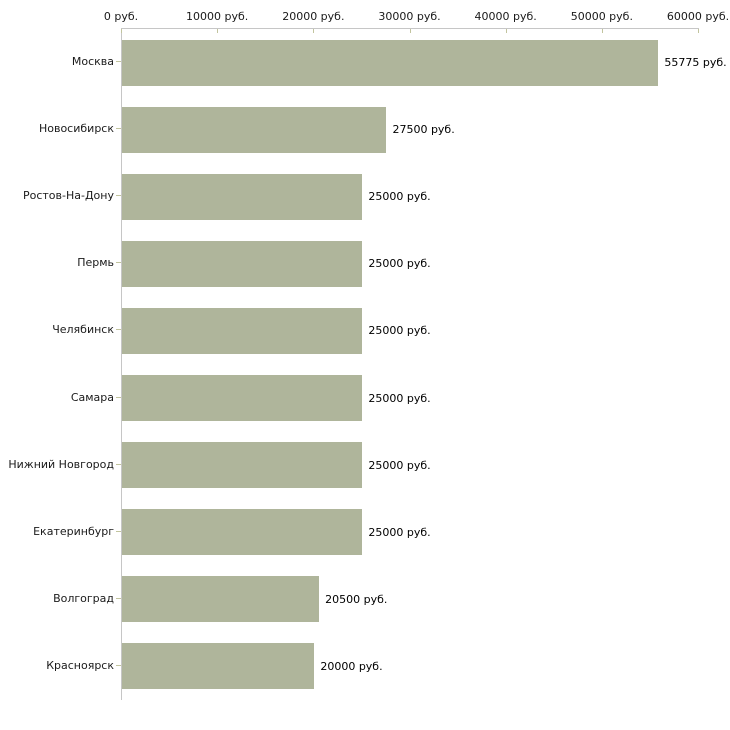  I want to click on category-label: Москва, so click(92, 62).